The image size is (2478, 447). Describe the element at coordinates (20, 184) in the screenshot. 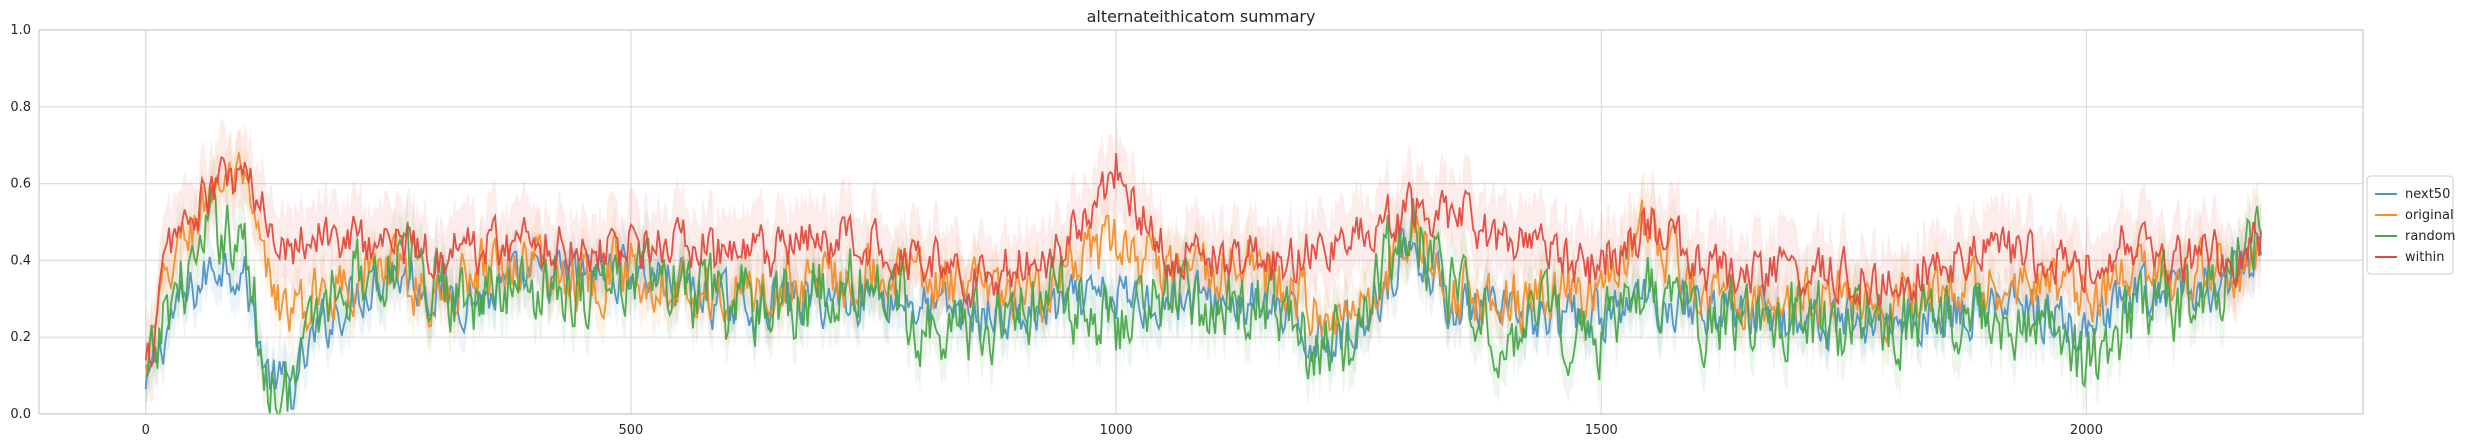

I see `y-tick-label: 0.6` at that location.